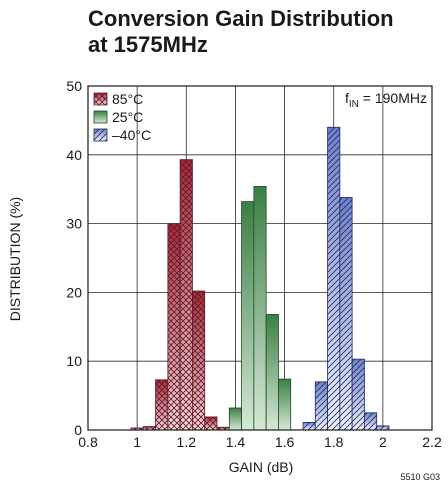 The height and width of the screenshot is (498, 448). I want to click on legend-item: 25°C, so click(118, 117).